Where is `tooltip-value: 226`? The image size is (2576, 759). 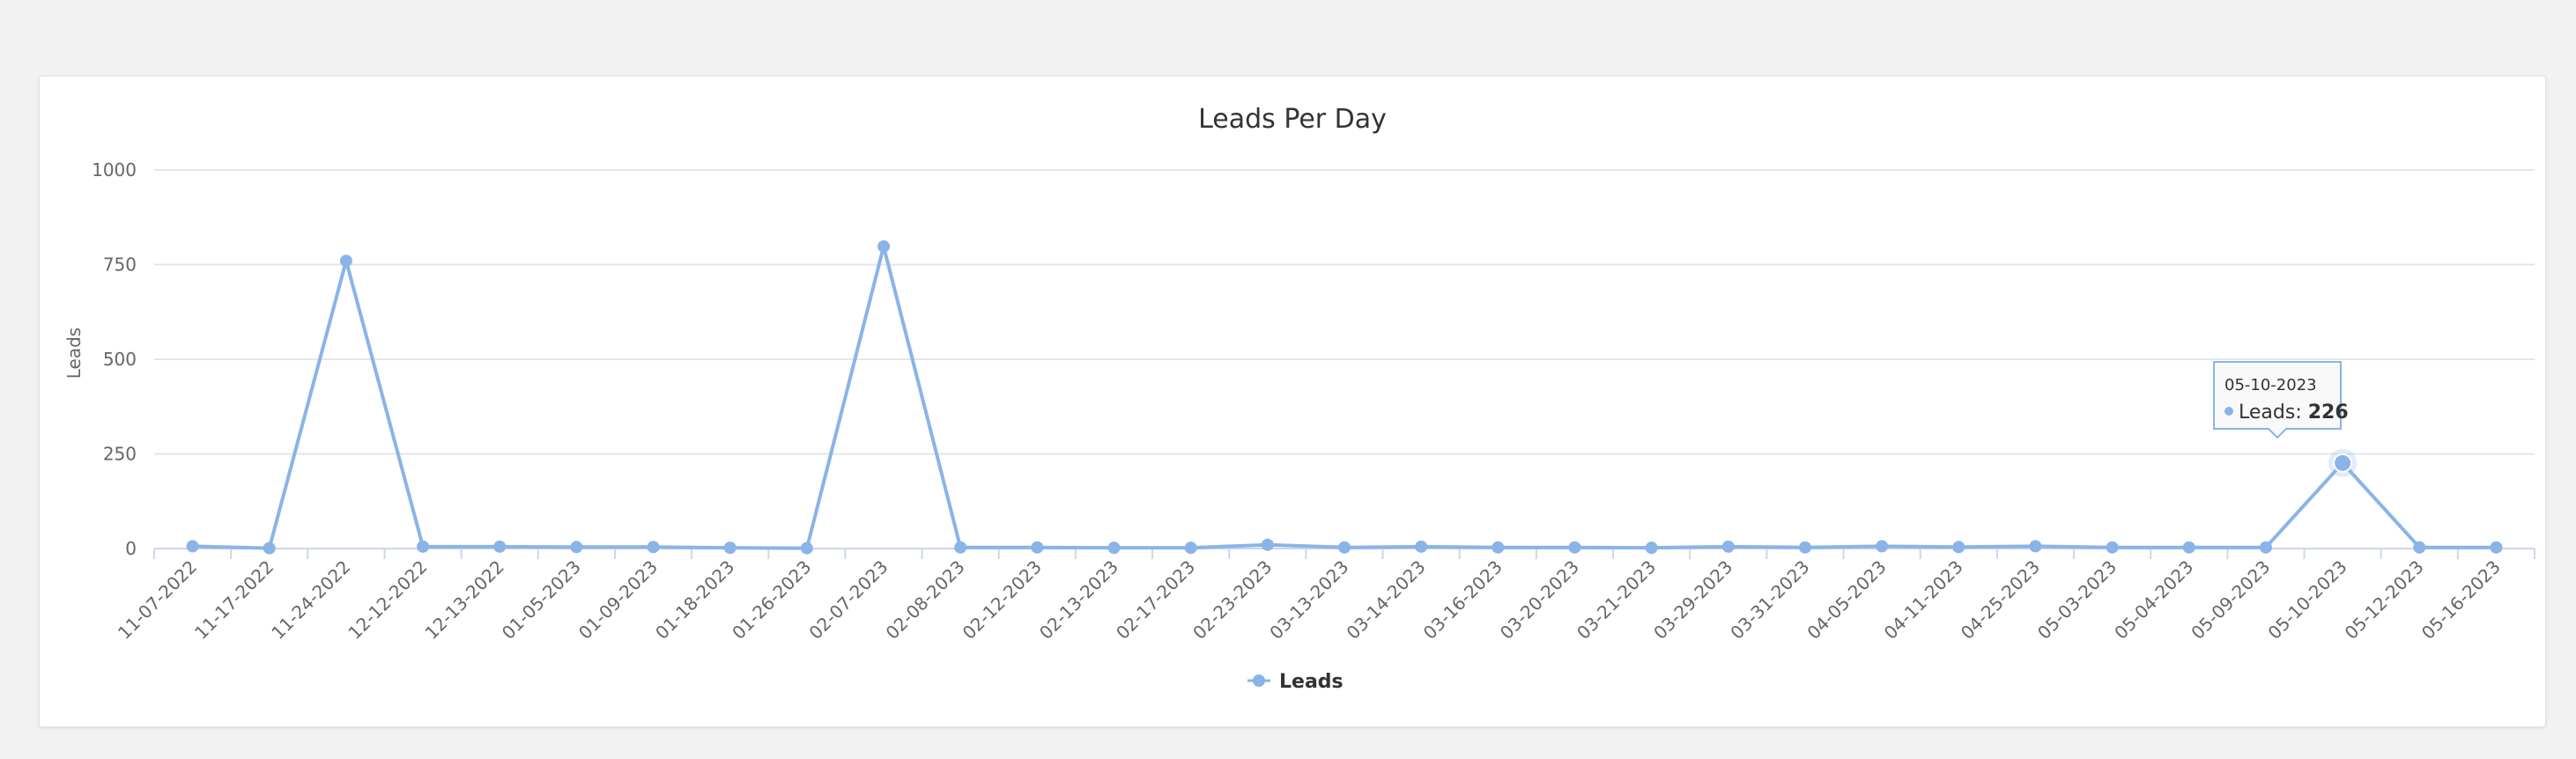 tooltip-value: 226 is located at coordinates (2329, 413).